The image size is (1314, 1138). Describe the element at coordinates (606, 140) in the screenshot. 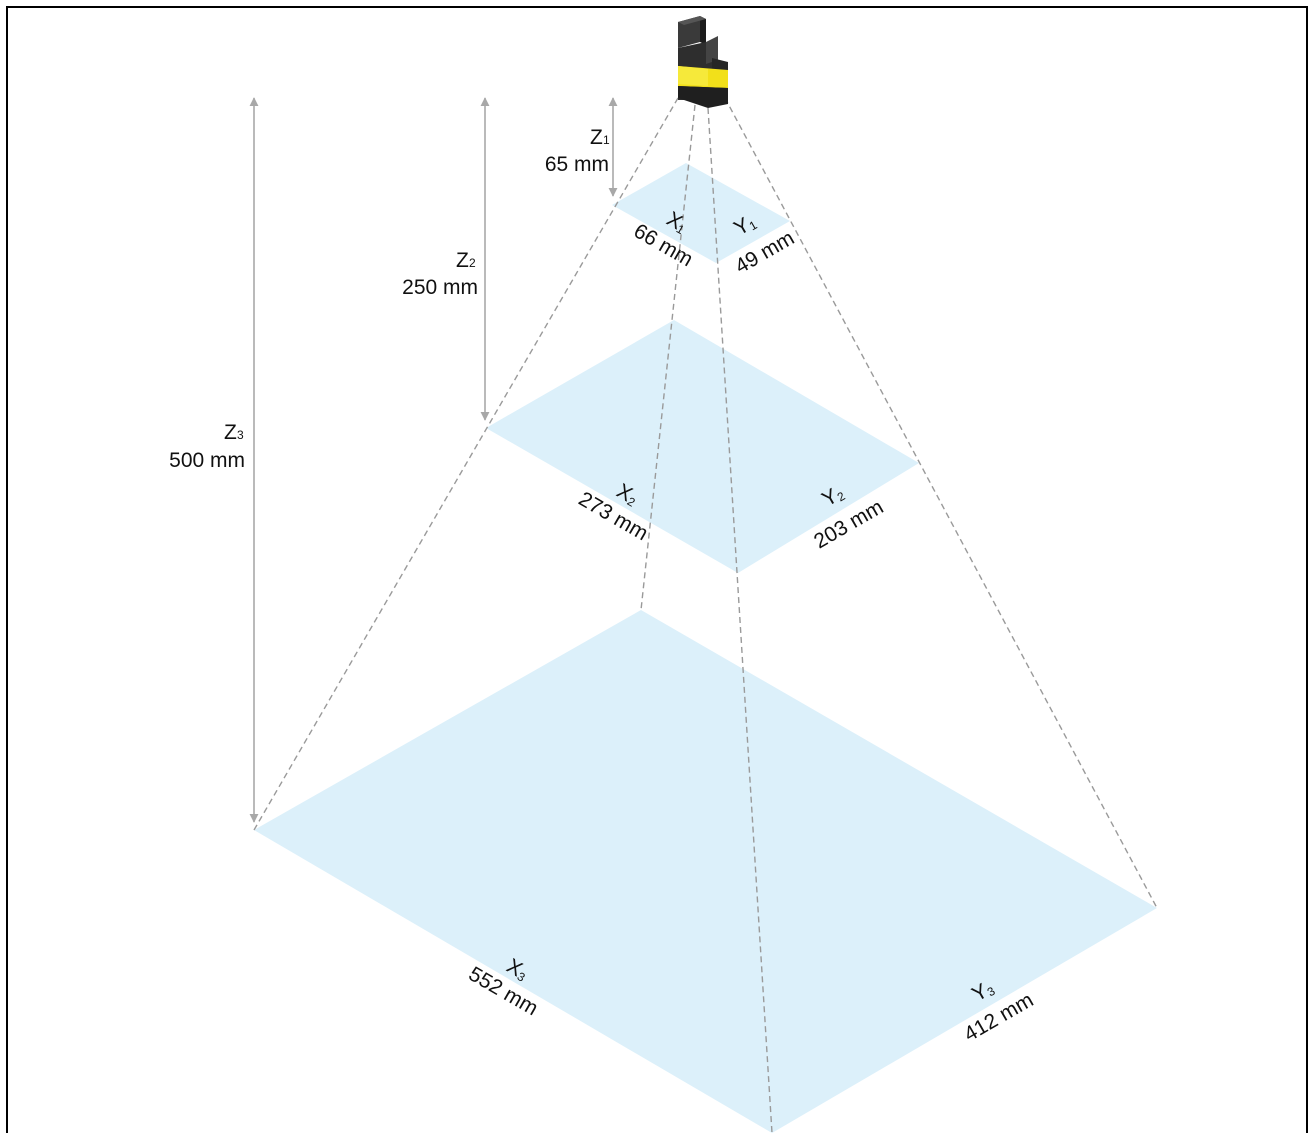

I see `z1-subscript: 1` at that location.